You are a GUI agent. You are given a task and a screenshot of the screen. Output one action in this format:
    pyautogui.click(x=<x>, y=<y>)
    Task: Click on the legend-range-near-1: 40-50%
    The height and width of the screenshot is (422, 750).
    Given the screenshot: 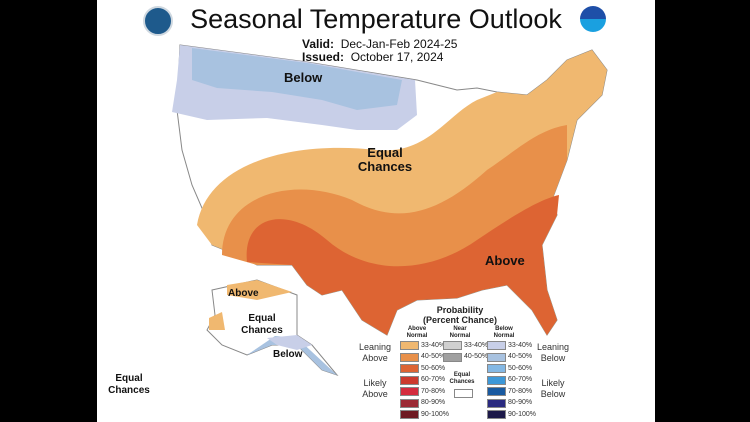 What is the action you would take?
    pyautogui.click(x=476, y=356)
    